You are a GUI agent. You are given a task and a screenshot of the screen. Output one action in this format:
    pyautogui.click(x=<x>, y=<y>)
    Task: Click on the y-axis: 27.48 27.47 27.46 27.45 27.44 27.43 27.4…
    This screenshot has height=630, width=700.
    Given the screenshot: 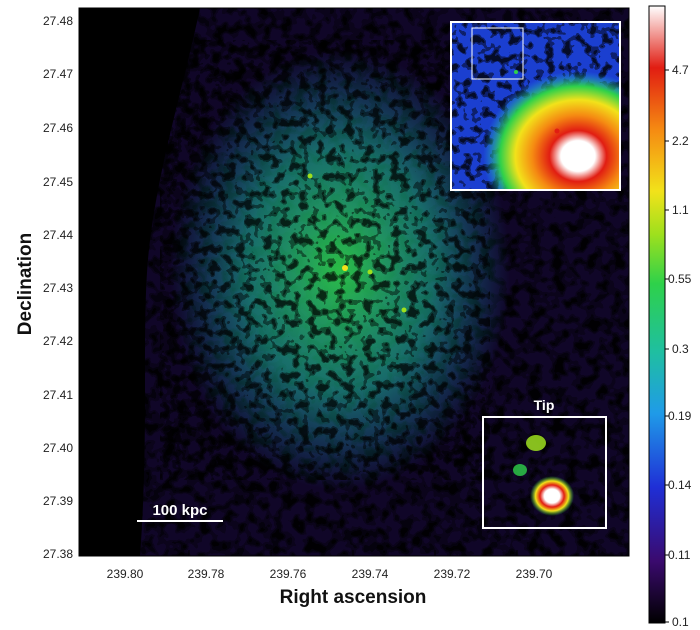 What is the action you would take?
    pyautogui.click(x=64, y=287)
    